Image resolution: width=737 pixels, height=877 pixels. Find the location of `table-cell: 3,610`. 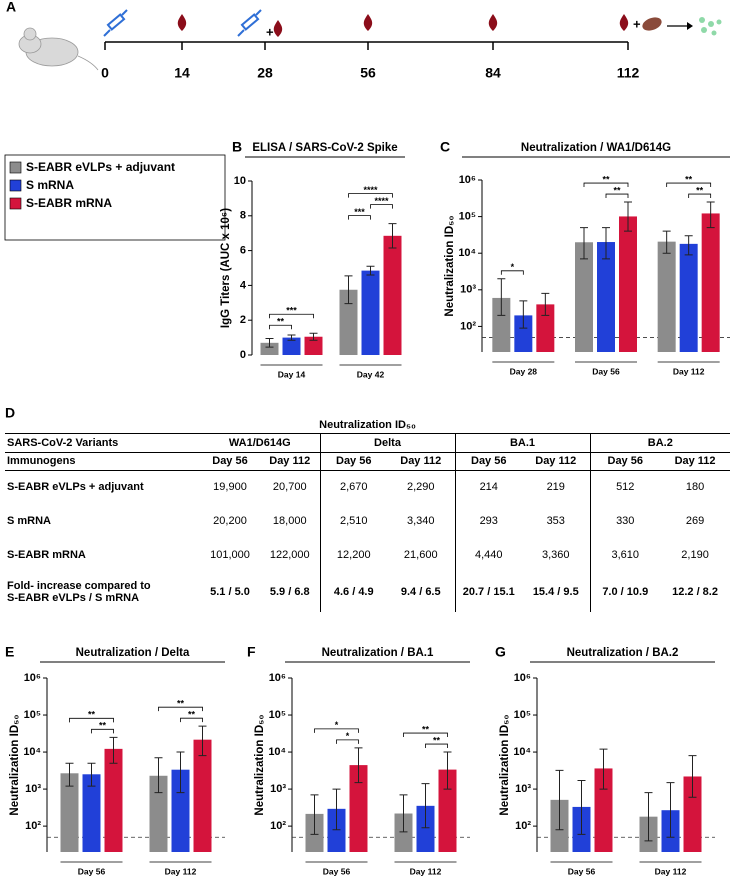

table-cell: 3,610 is located at coordinates (624, 555).